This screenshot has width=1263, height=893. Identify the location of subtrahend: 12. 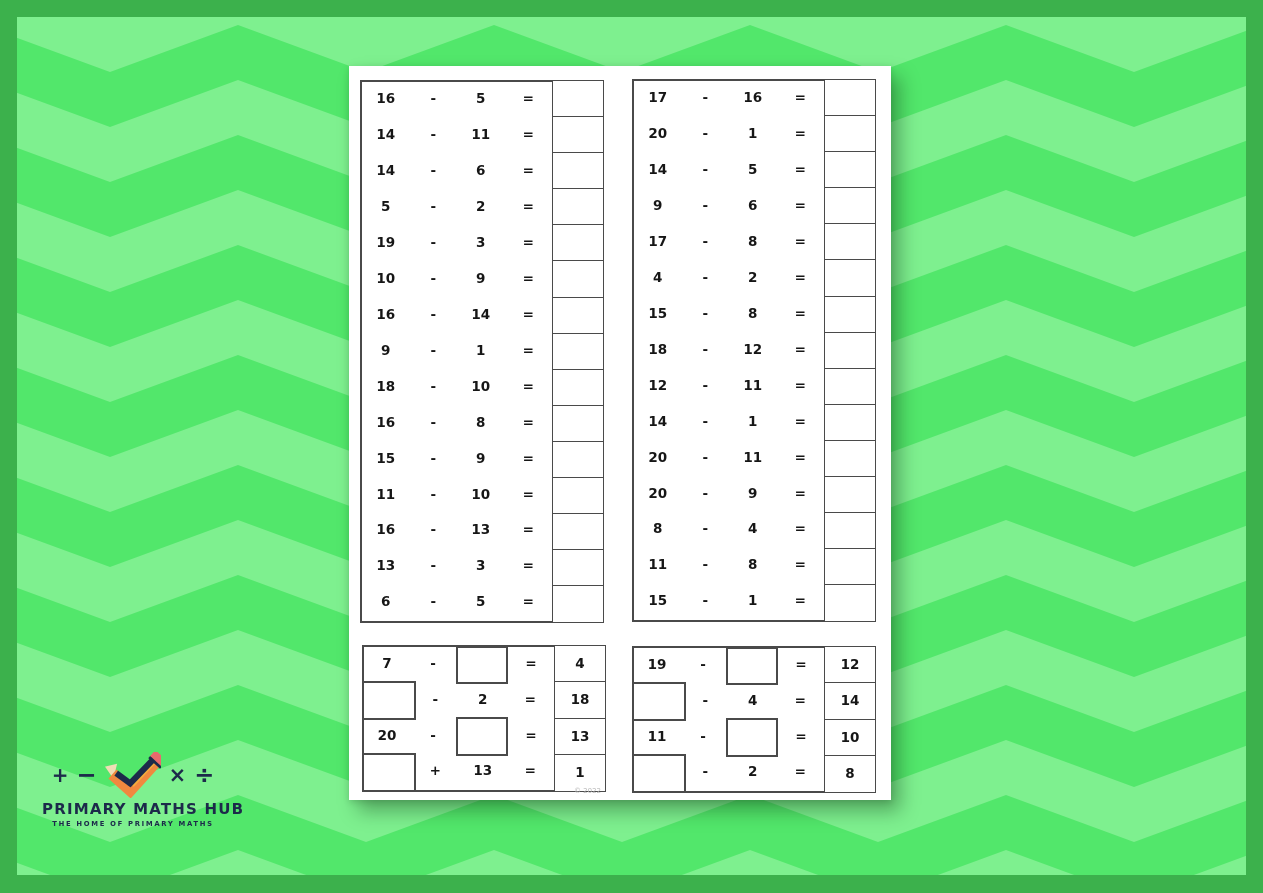
(753, 349).